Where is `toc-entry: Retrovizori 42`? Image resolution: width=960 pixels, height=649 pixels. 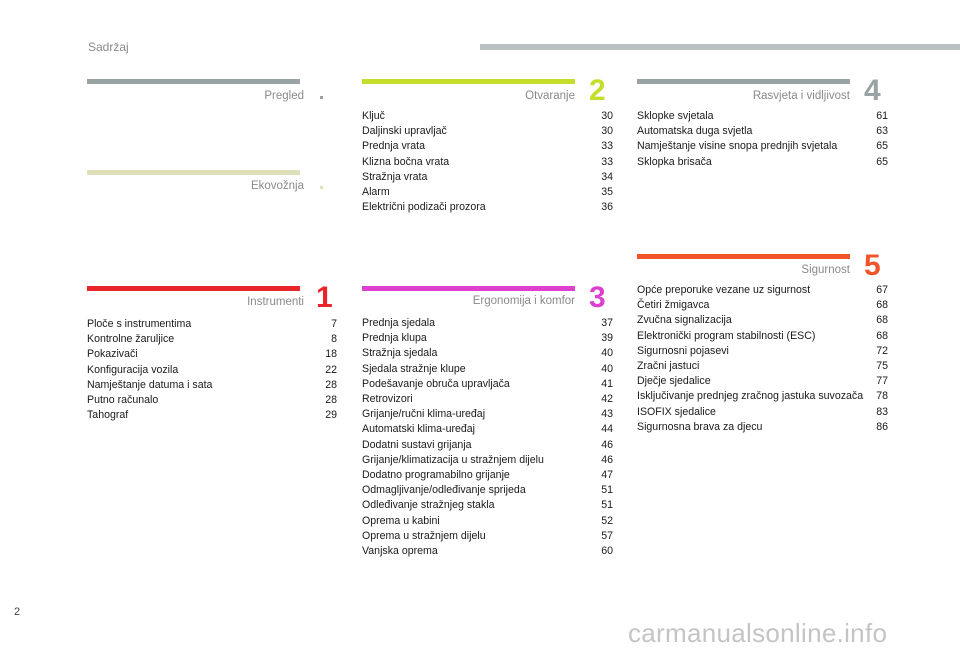
toc-entry: Retrovizori 42 is located at coordinates (487, 399).